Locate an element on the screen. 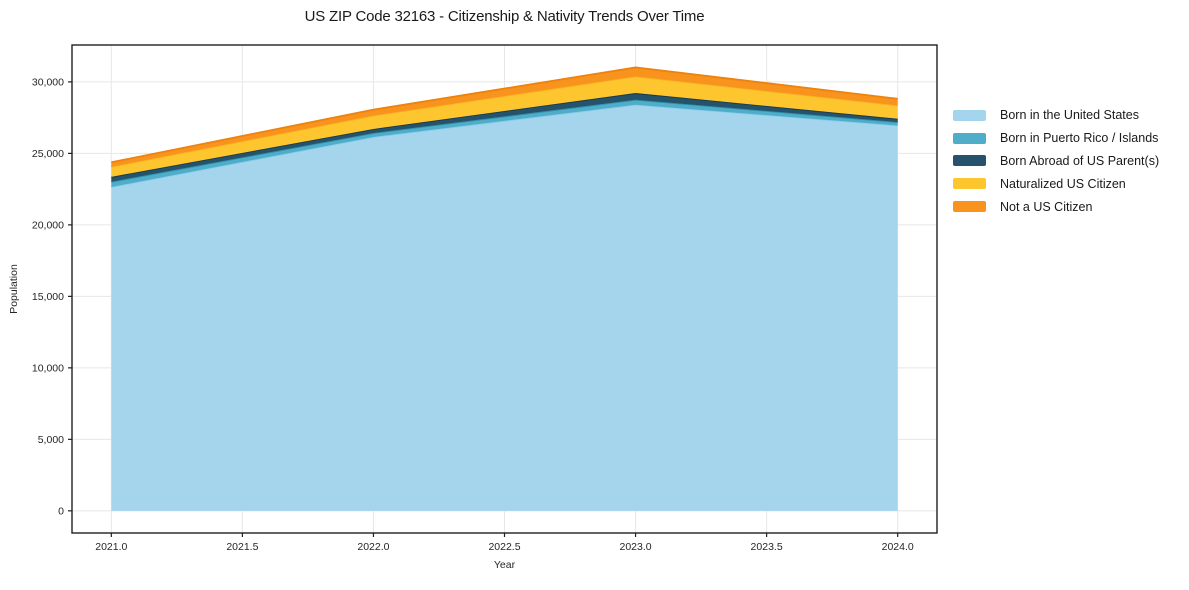 The height and width of the screenshot is (590, 1189). legend-item: Born in the United States is located at coordinates (1056, 115).